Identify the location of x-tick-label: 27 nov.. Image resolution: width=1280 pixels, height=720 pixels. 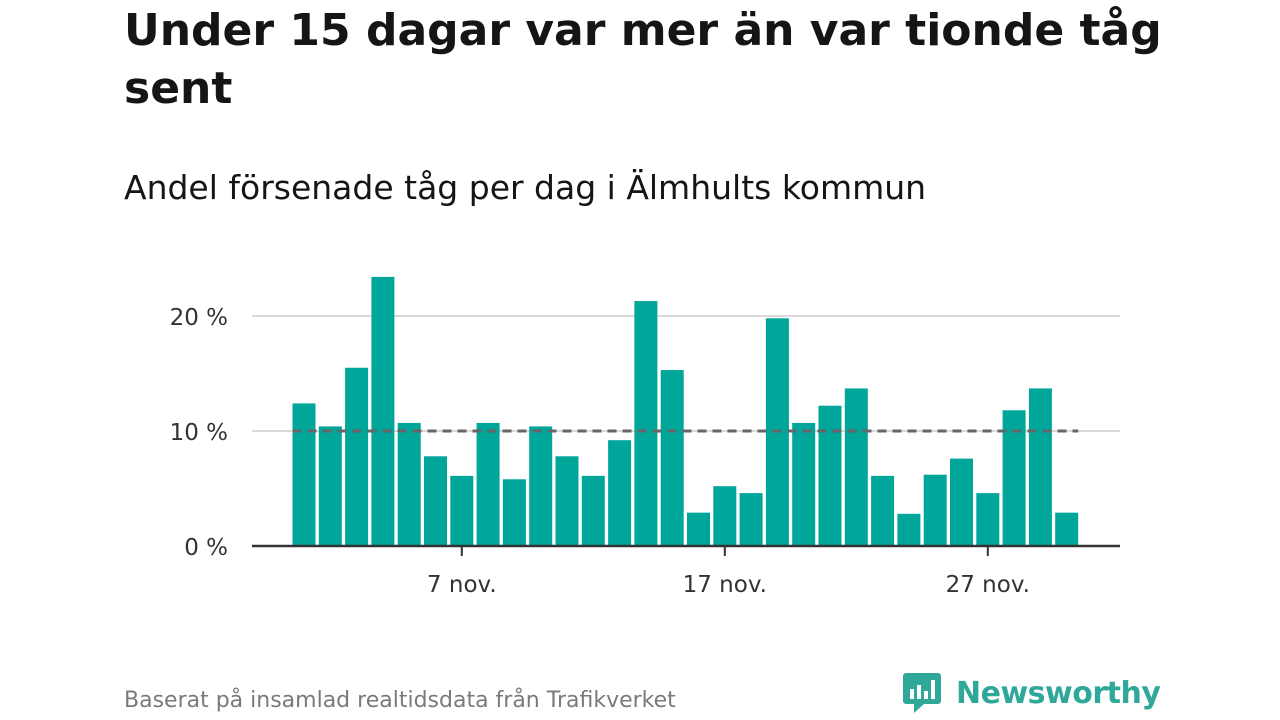
(988, 585).